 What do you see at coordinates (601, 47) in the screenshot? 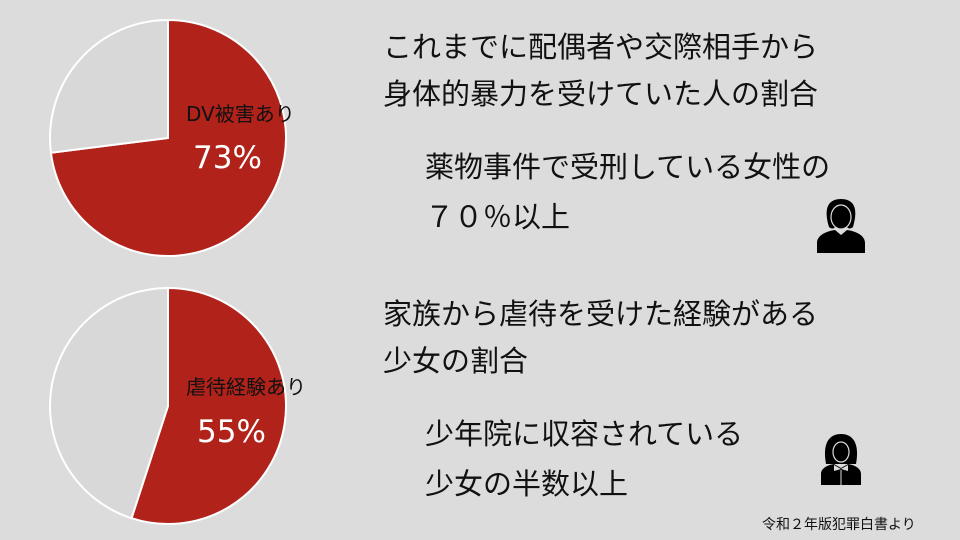
I see `heading-1-line-1: これまでに配偶者や交際相手から` at bounding box center [601, 47].